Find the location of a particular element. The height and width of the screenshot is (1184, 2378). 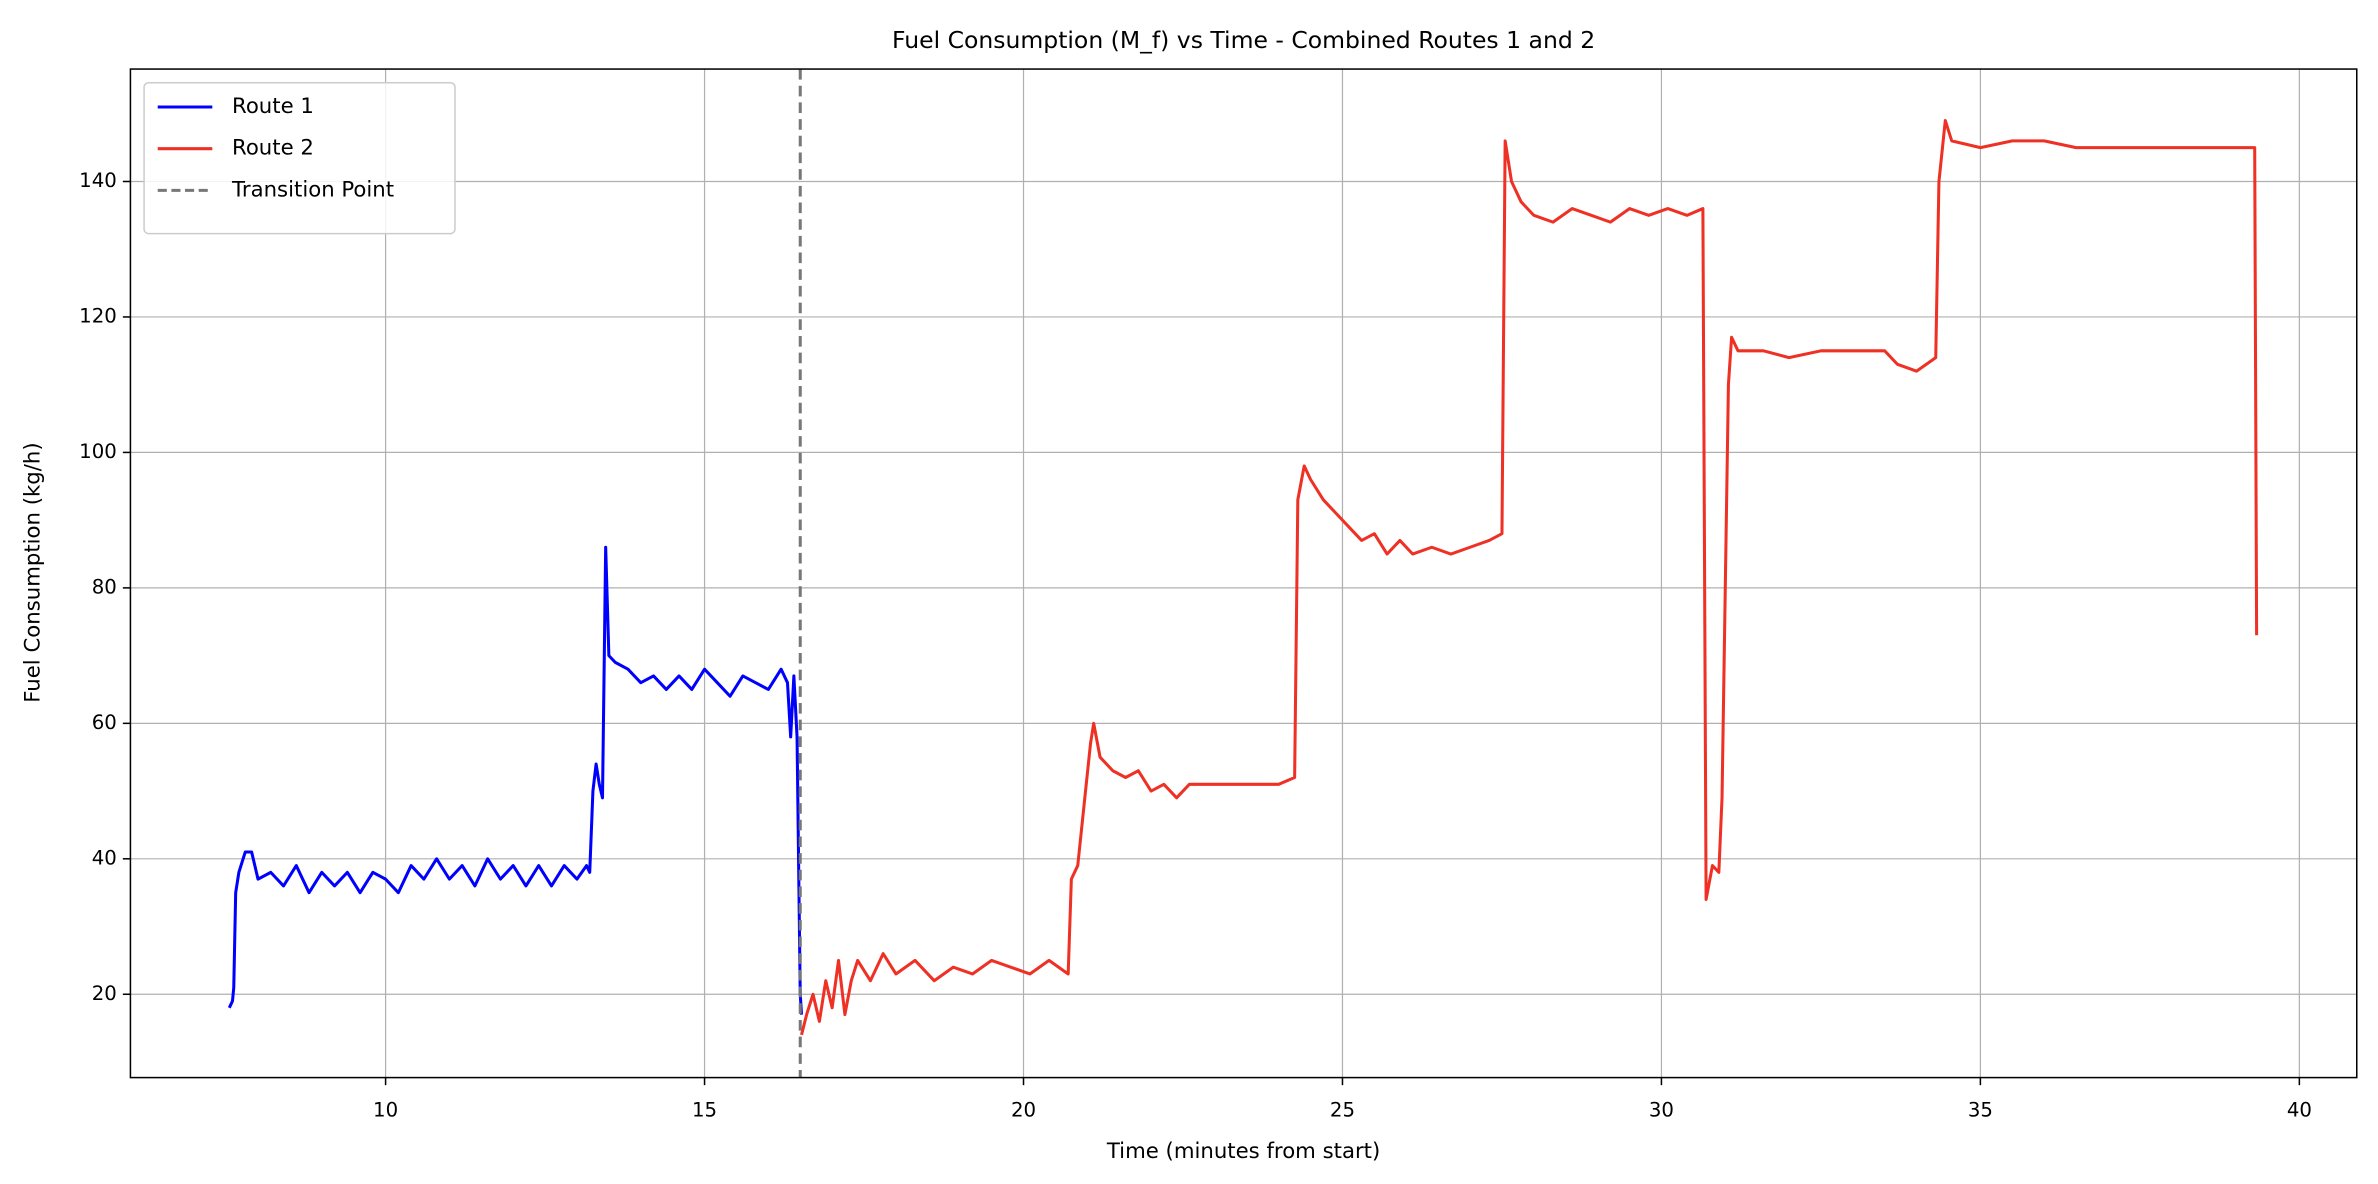

series-line is located at coordinates (515, 780).